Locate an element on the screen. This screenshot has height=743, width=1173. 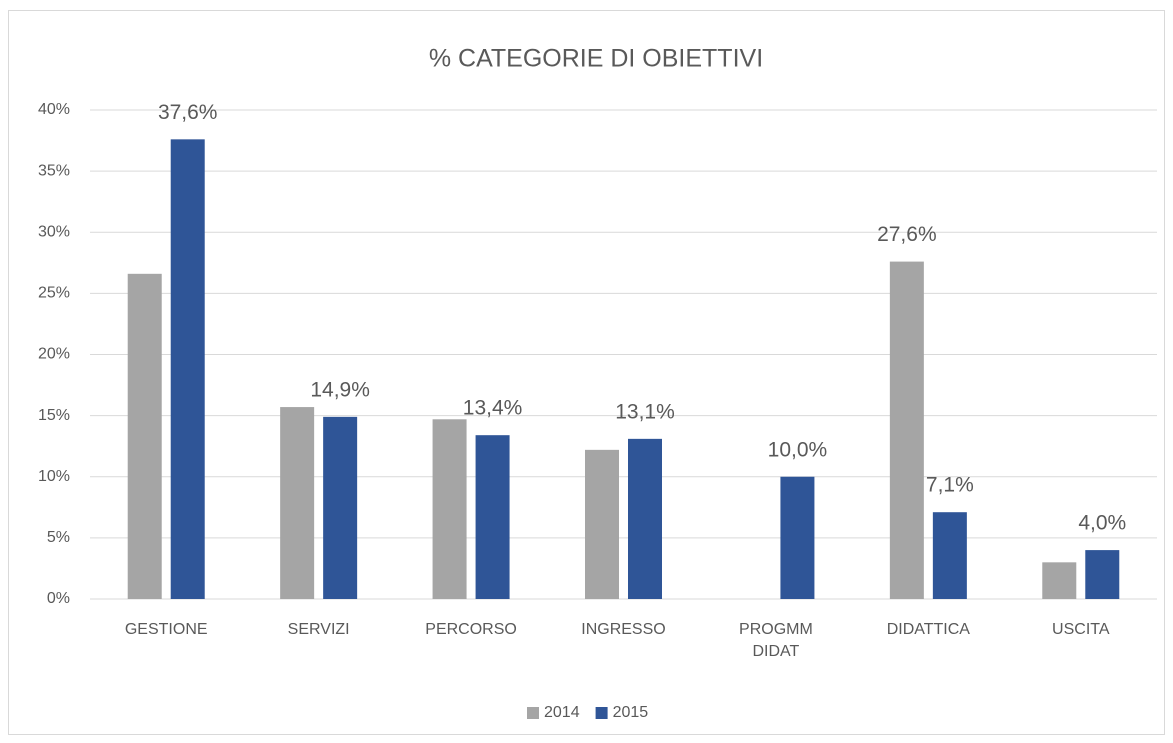
y-tick-label: 20% is located at coordinates (54, 354).